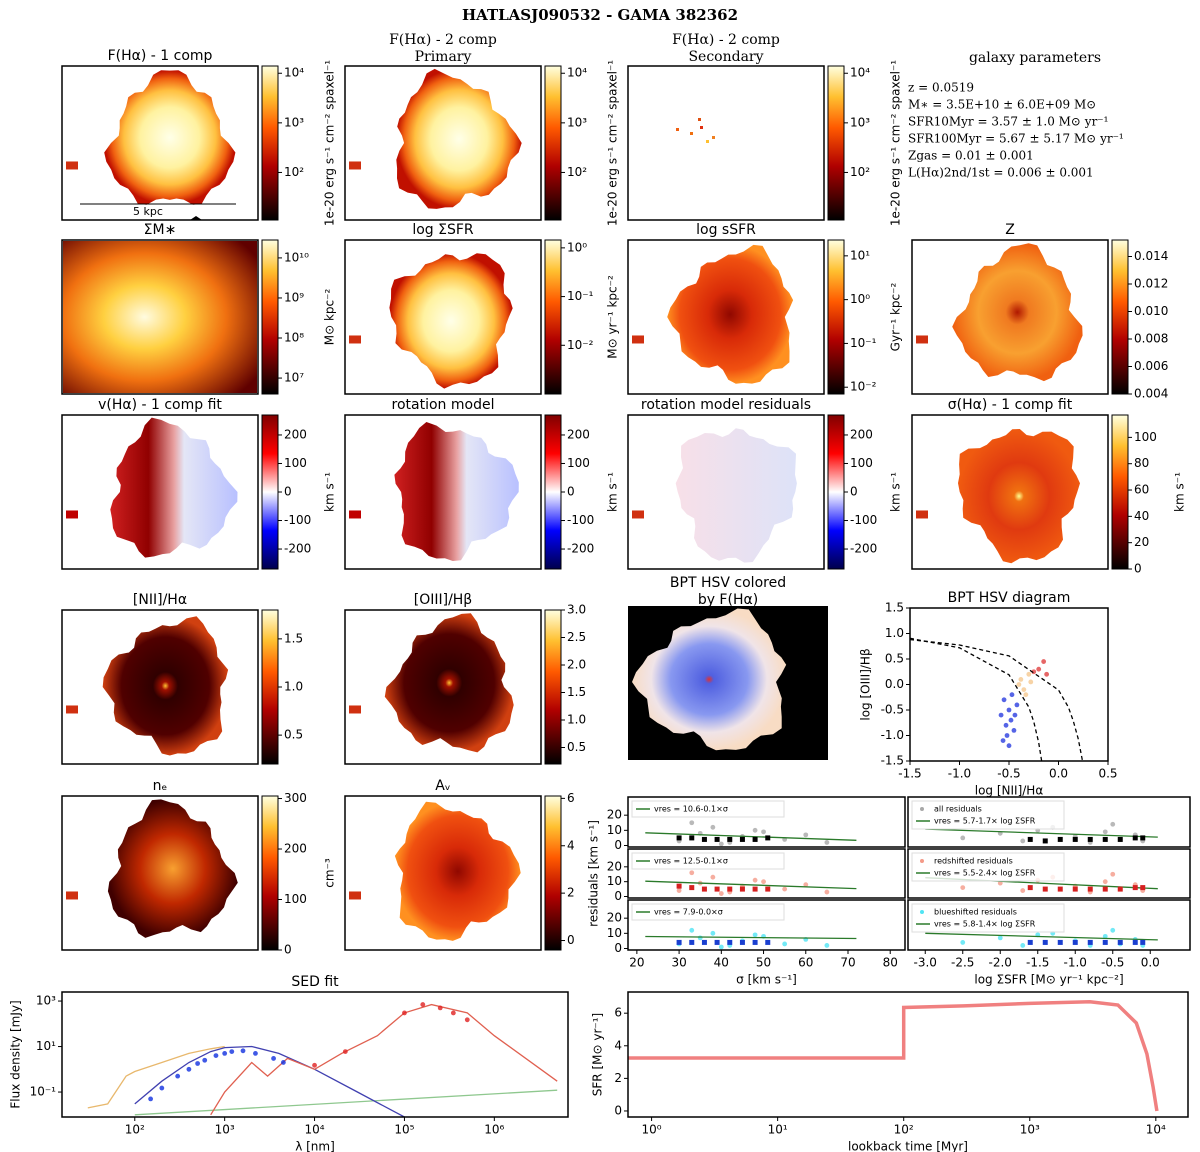  Describe the element at coordinates (691, 809) in the screenshot. I see `legend-label: vres = 10.6-0.1×σ` at that location.